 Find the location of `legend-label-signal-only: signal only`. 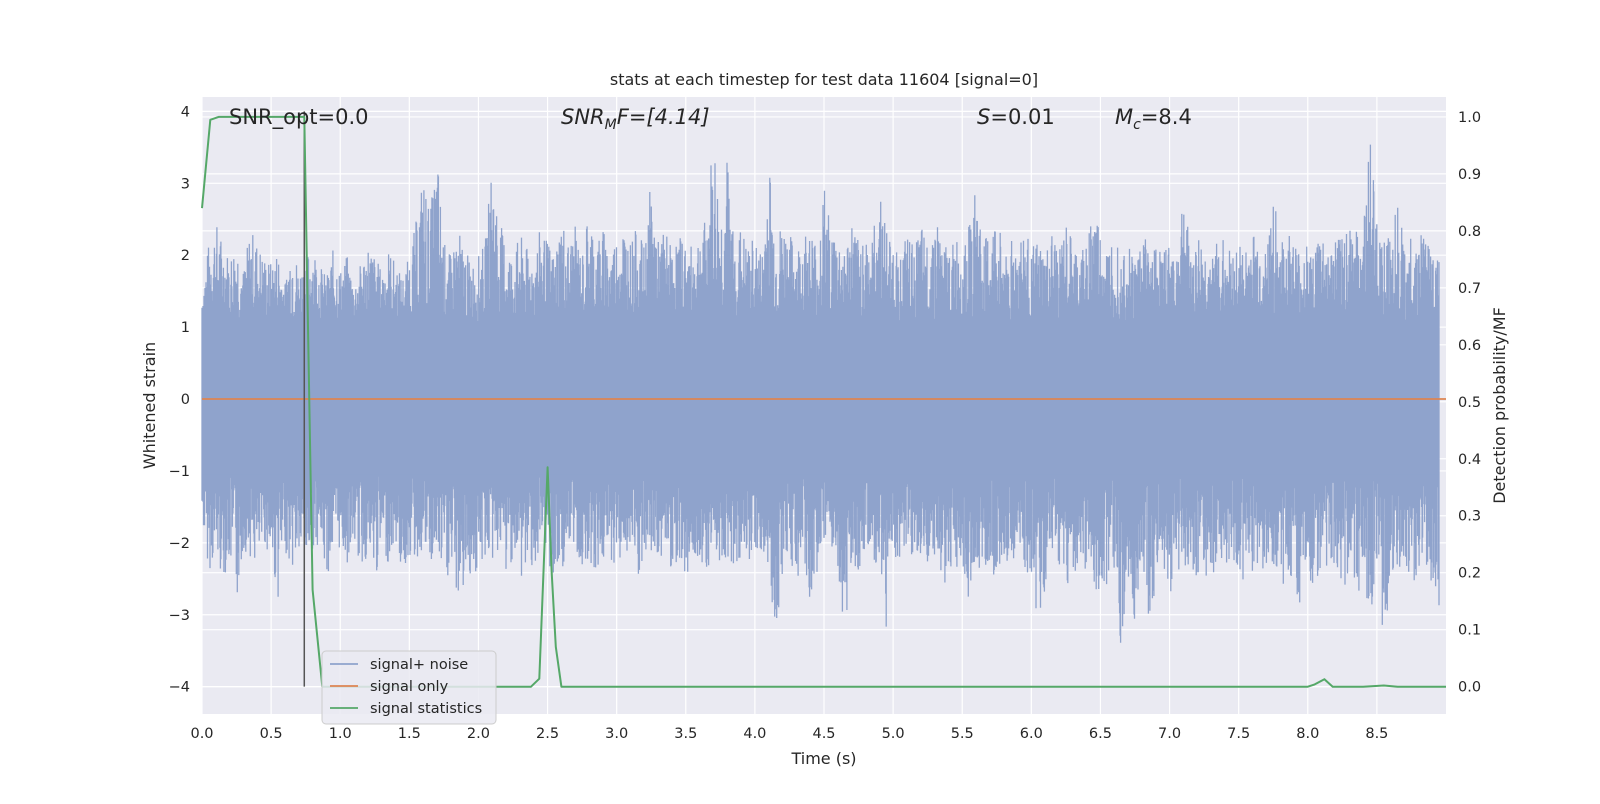

legend-label-signal-only: signal only is located at coordinates (409, 687).